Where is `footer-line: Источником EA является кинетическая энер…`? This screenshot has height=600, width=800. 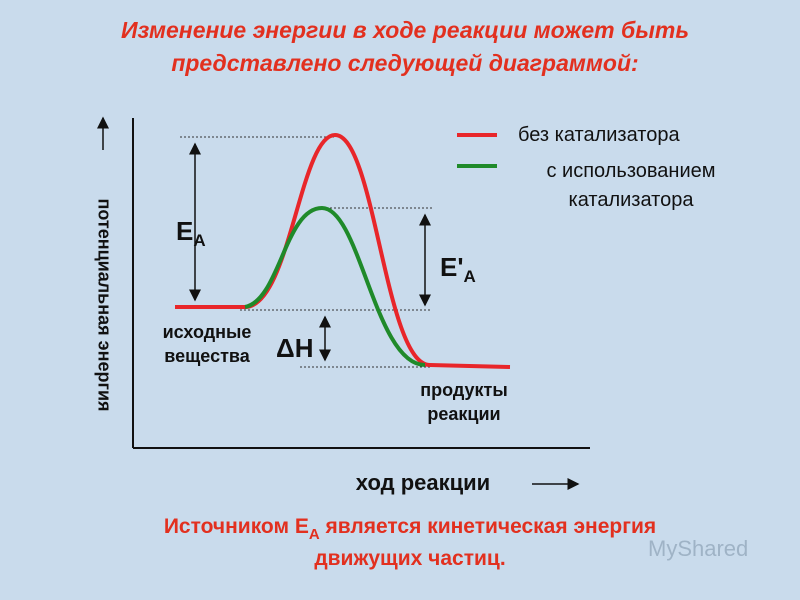
footer-line: Источником EA является кинетическая энер… is located at coordinates (410, 529).